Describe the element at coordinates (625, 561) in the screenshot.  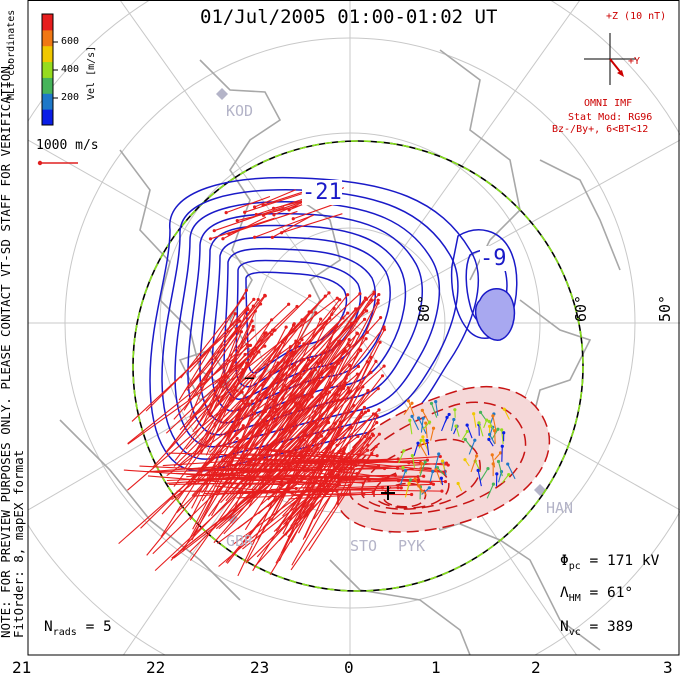
I see `phi-value: = 171 kV` at that location.